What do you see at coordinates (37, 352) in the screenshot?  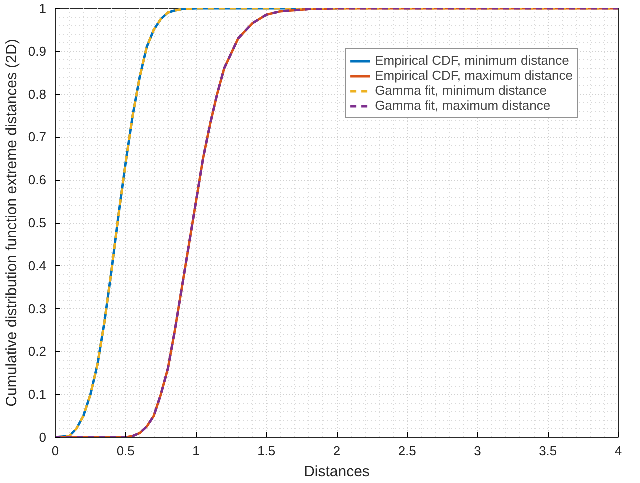 I see `y-tick-label: 0.2` at bounding box center [37, 352].